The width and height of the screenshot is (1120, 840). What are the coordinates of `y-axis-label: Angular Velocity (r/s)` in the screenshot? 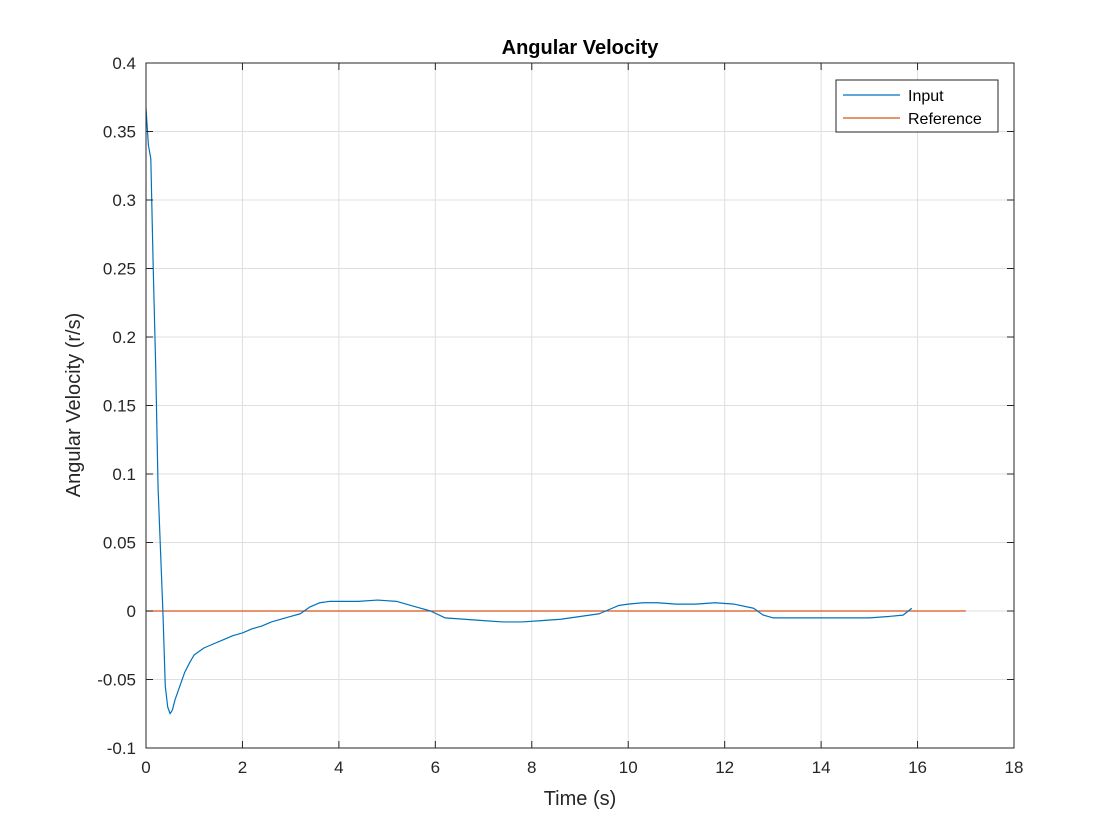 It's located at (74, 405).